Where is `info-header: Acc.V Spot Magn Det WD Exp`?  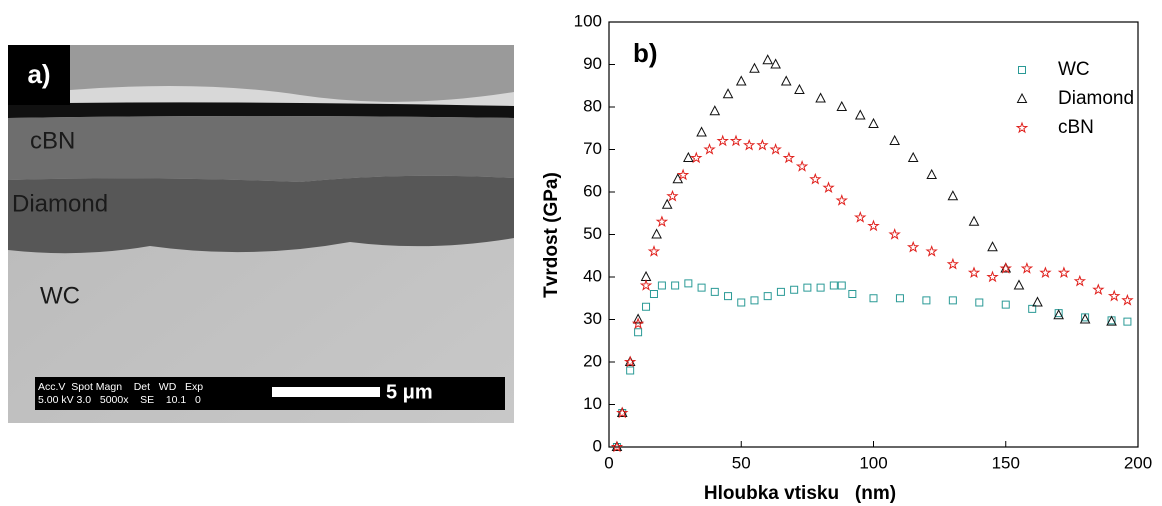 info-header: Acc.V Spot Magn Det WD Exp is located at coordinates (120, 387).